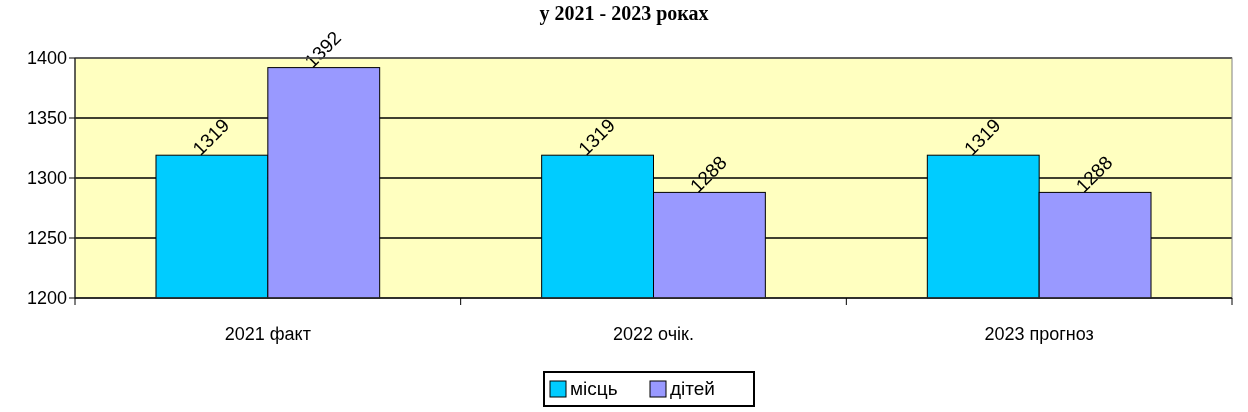 This screenshot has height=412, width=1248. What do you see at coordinates (46, 58) in the screenshot?
I see `y-tick-label: 1400` at bounding box center [46, 58].